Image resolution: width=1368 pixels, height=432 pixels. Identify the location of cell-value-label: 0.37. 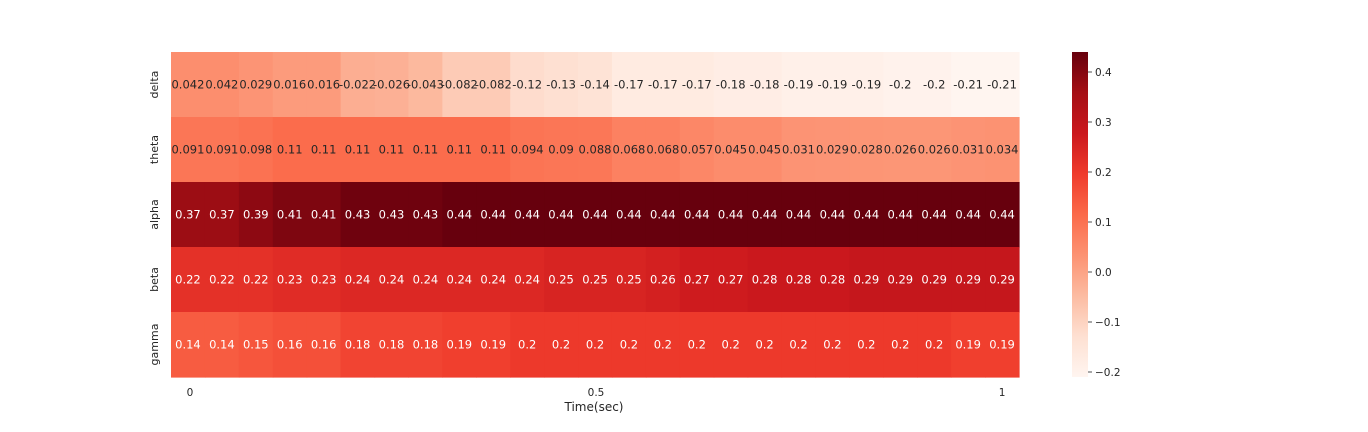
(188, 215).